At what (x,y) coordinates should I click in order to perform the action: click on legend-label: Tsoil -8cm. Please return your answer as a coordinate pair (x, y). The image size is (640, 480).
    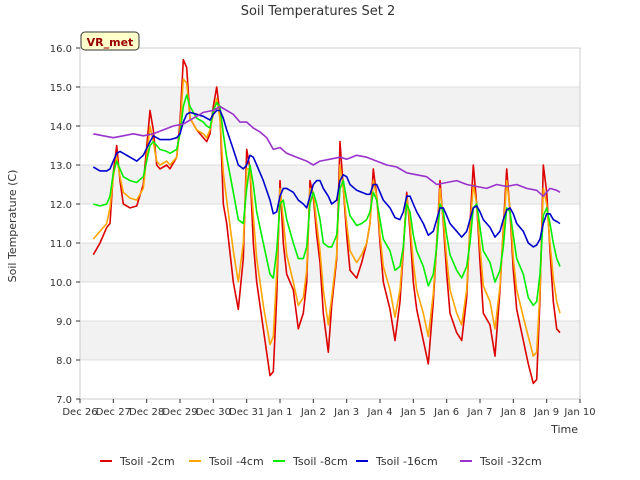
    Looking at the image, I should click on (320, 461).